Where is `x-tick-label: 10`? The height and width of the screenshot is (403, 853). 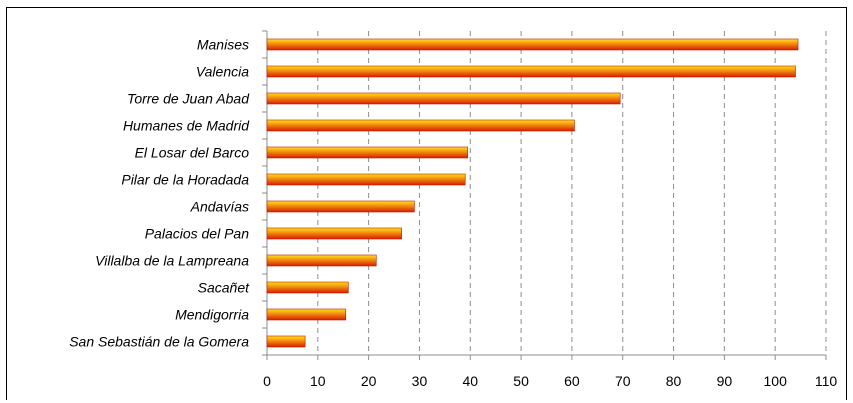
x-tick-label: 10 is located at coordinates (318, 381).